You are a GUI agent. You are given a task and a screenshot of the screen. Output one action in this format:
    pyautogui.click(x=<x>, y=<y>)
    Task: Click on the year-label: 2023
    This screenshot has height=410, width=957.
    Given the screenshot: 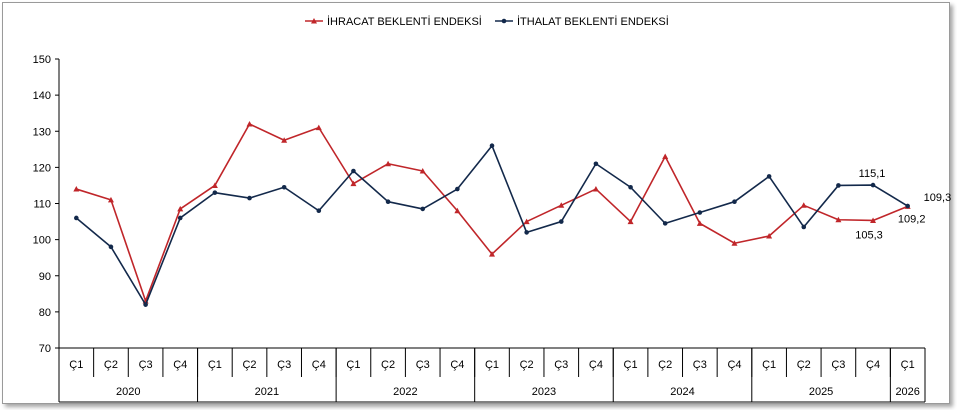 What is the action you would take?
    pyautogui.click(x=544, y=392)
    